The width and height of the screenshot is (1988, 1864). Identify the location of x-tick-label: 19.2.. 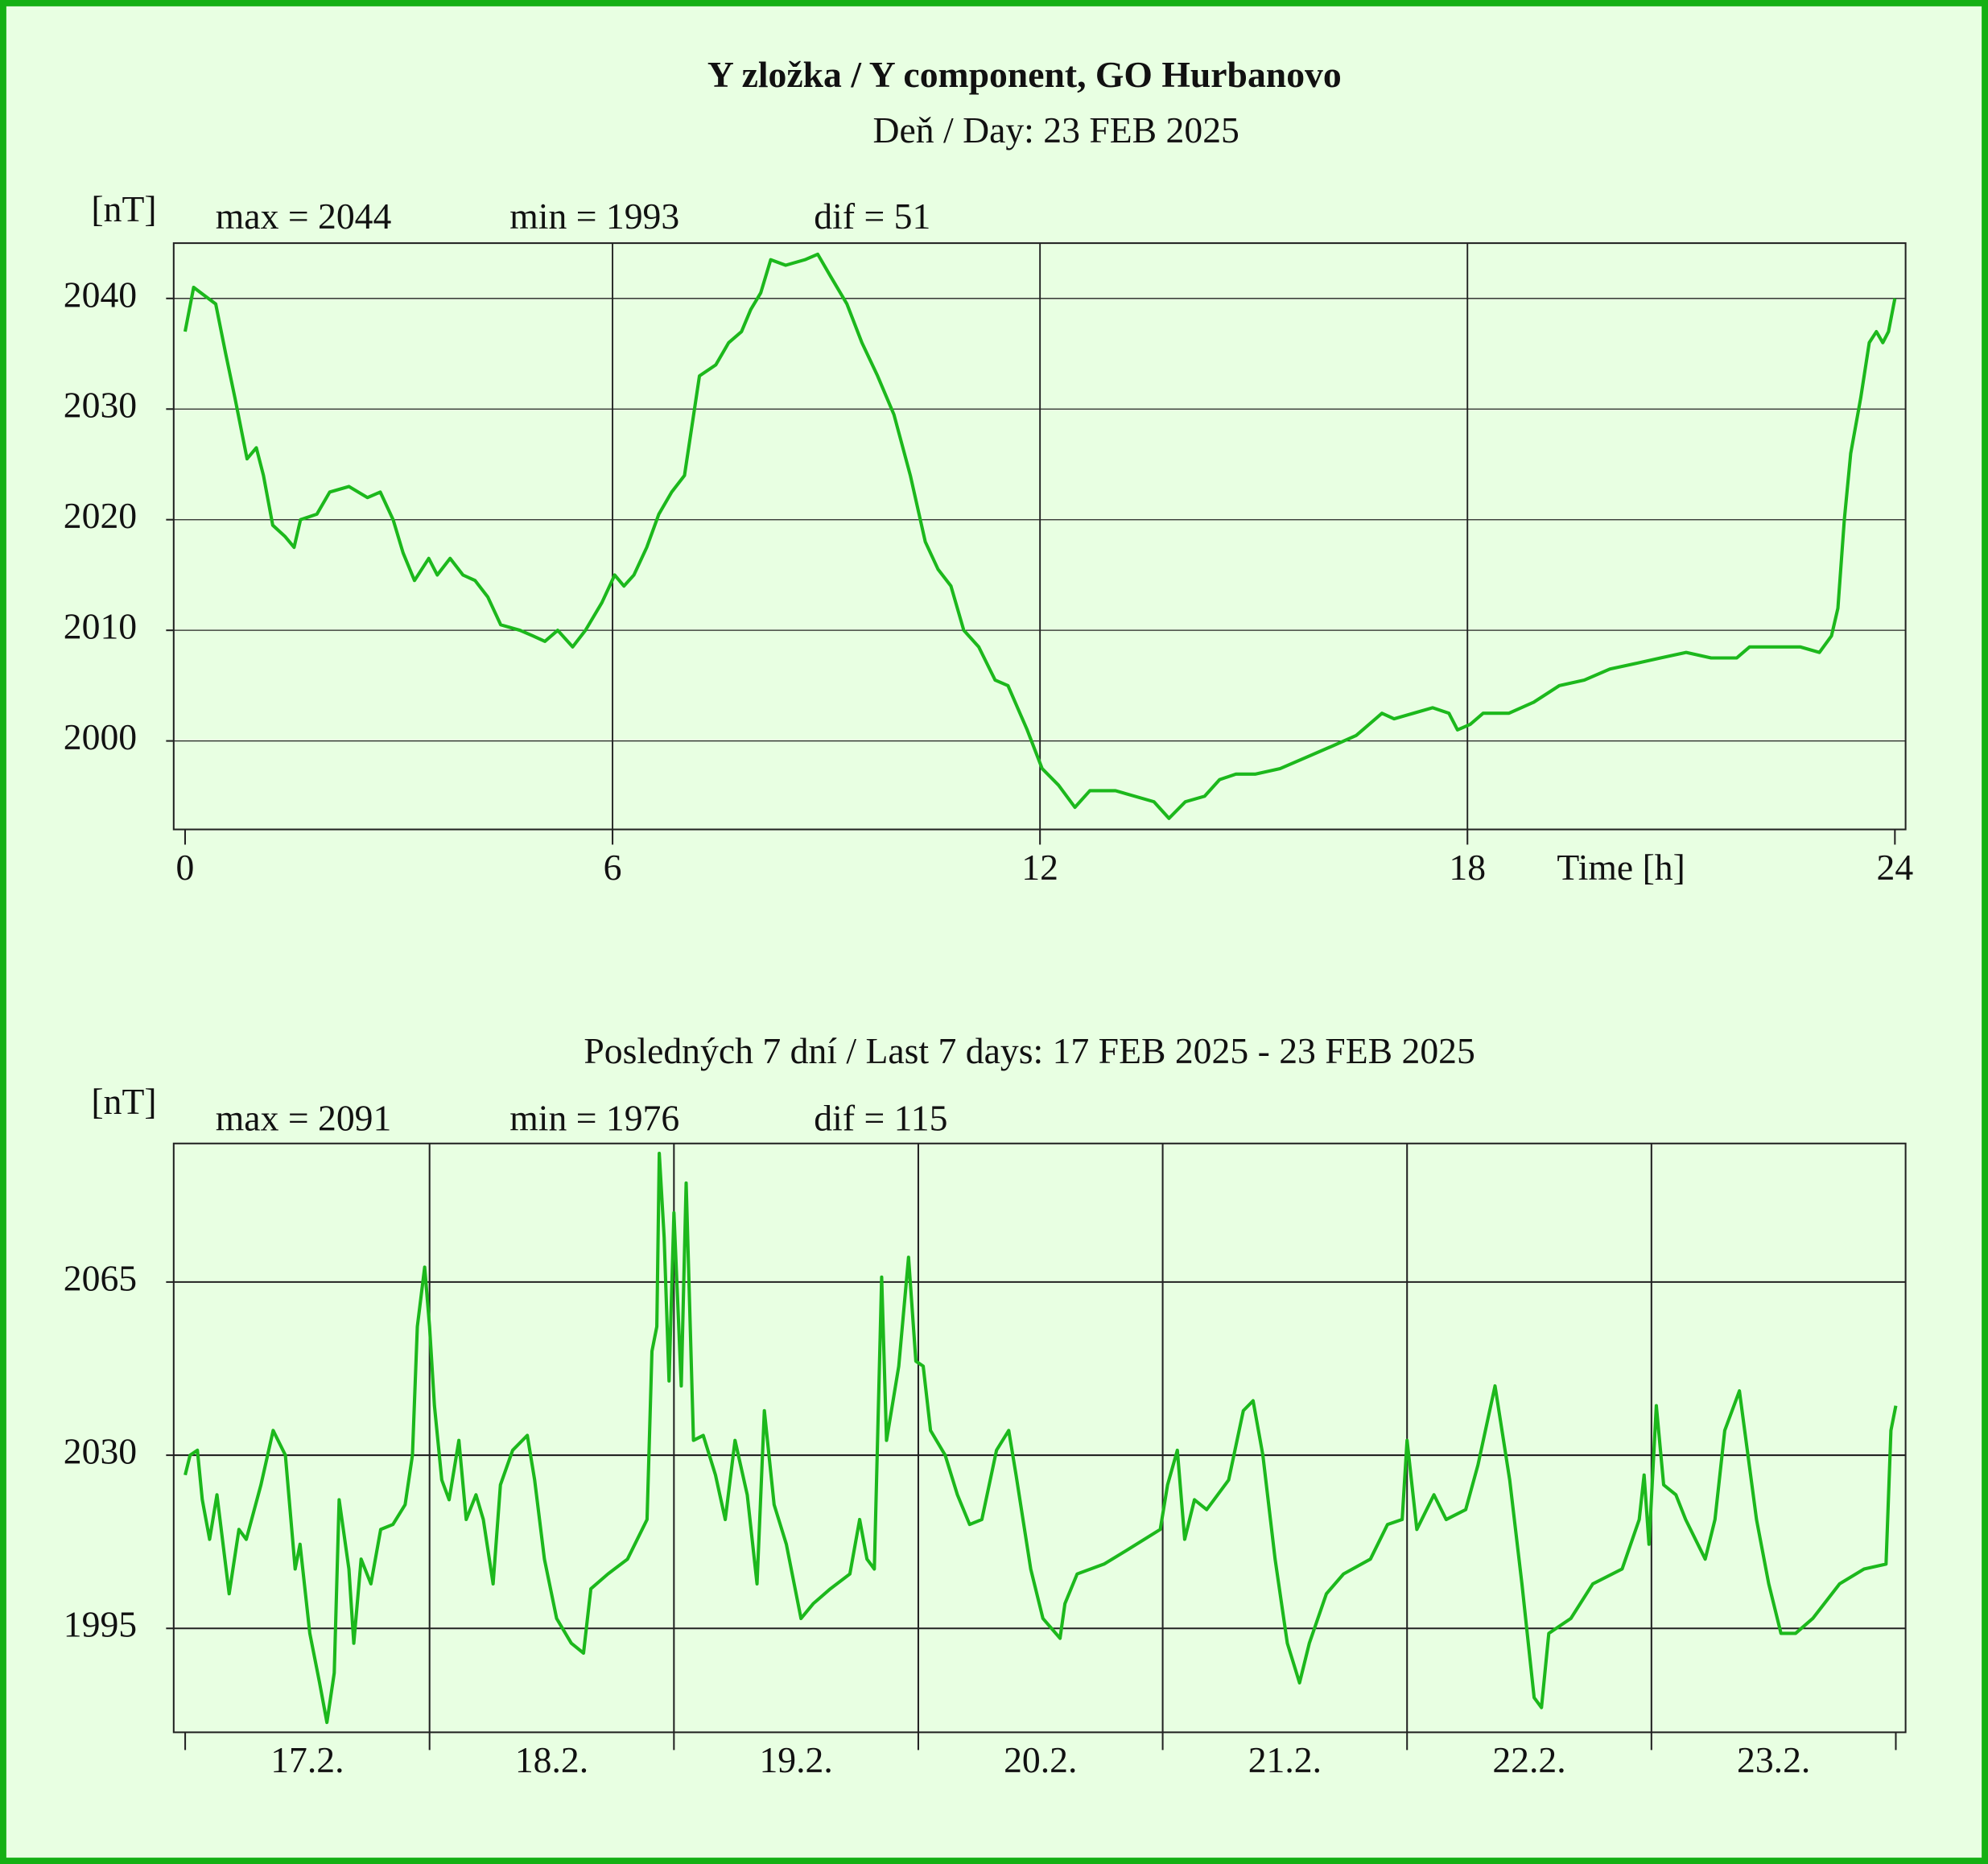
(795, 1759).